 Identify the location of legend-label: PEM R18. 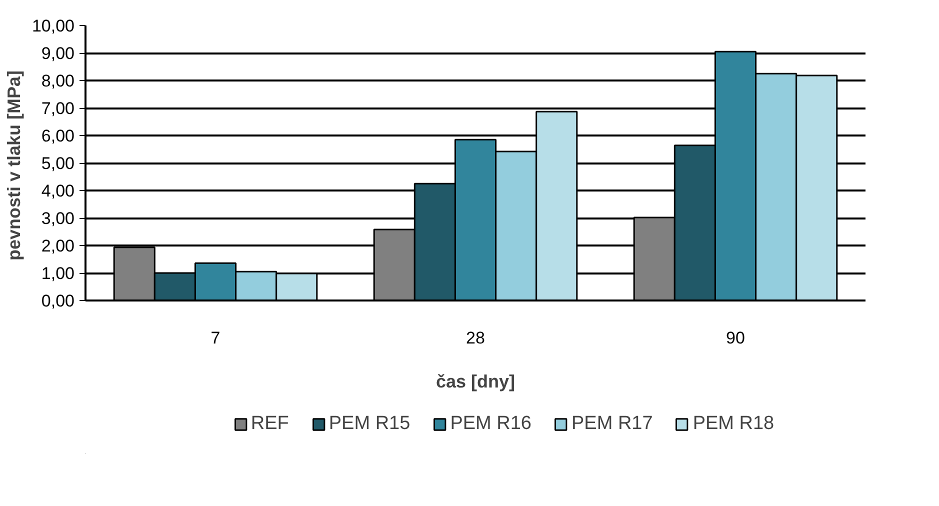
(733, 424).